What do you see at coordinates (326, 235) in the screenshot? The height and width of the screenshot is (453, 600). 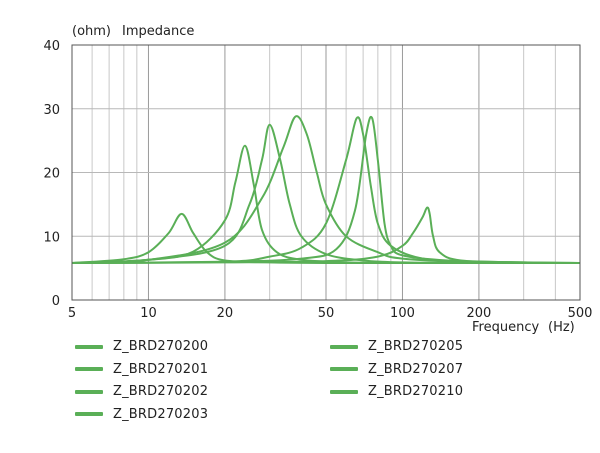 I see `series-line-z_brd270210` at bounding box center [326, 235].